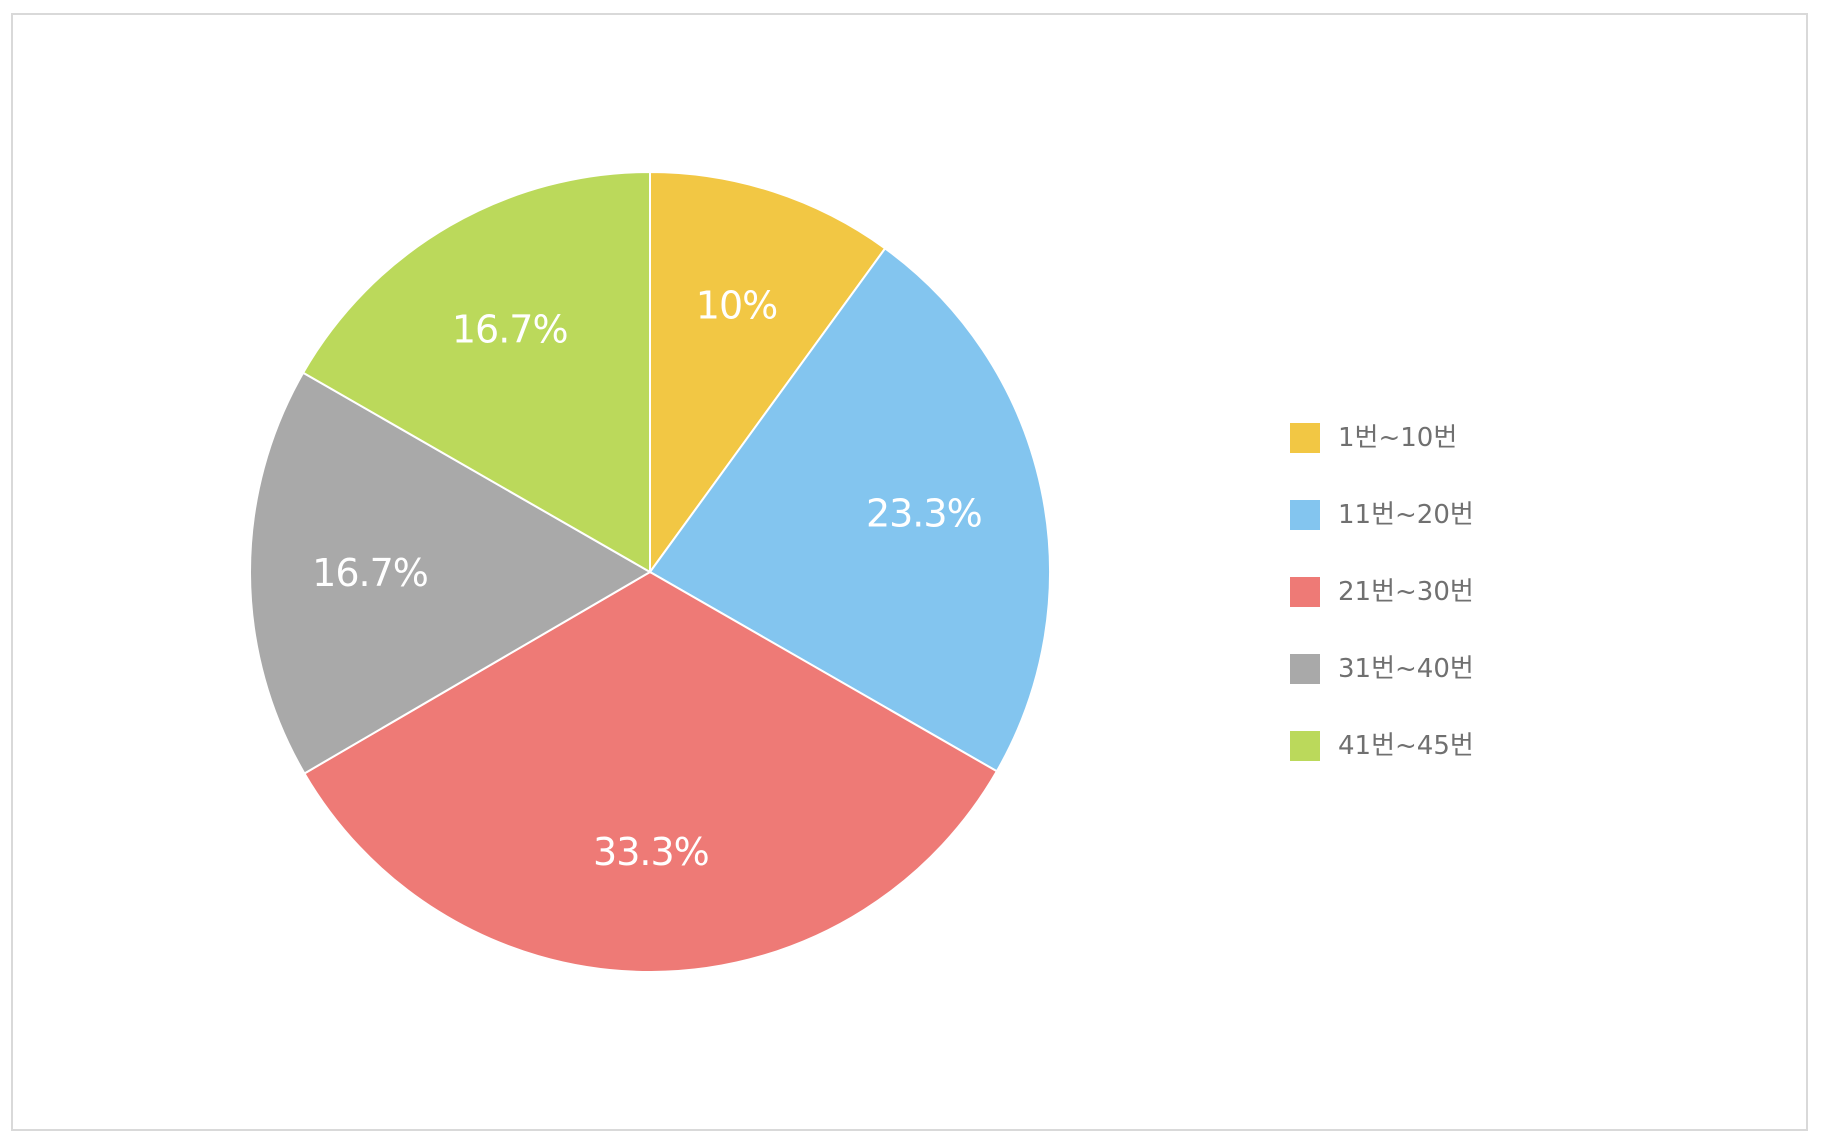 Image resolution: width=1822 pixels, height=1146 pixels. Describe the element at coordinates (1406, 515) in the screenshot. I see `legend-label: 11번~20번` at that location.